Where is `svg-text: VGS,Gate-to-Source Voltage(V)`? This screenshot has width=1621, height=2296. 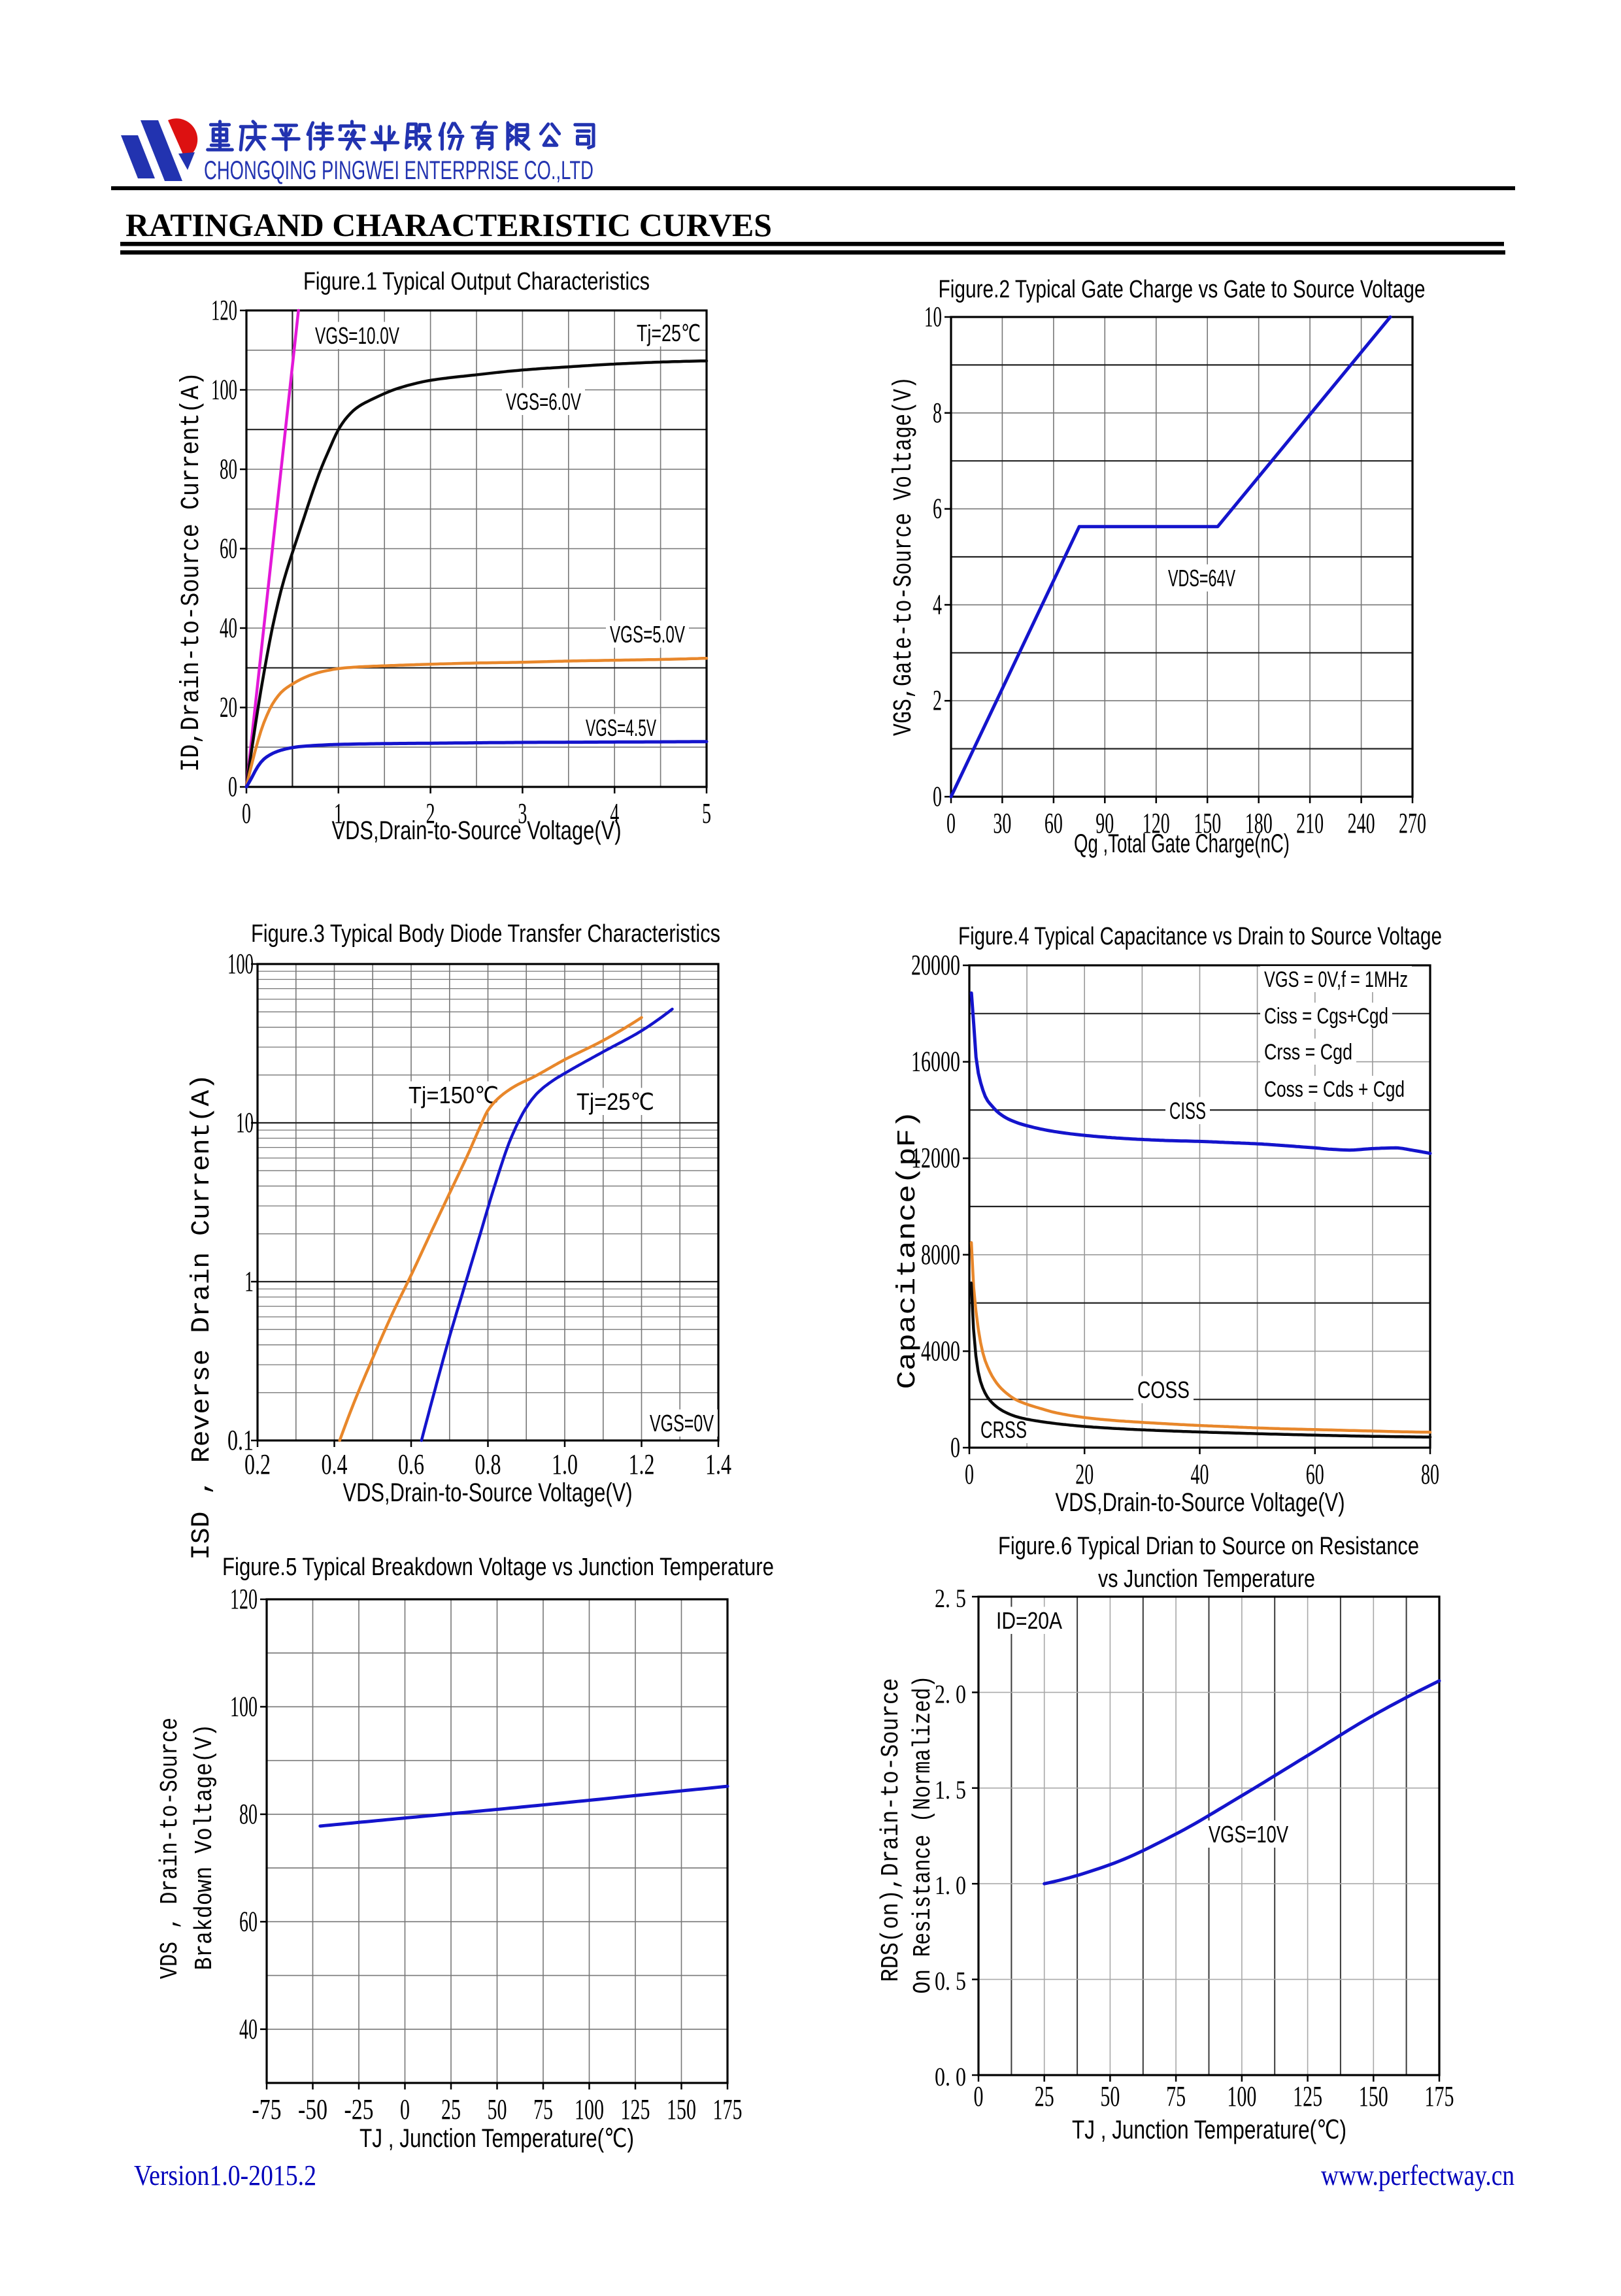
svg-text: VGS,Gate-to-Source Voltage(V) is located at coordinates (905, 556).